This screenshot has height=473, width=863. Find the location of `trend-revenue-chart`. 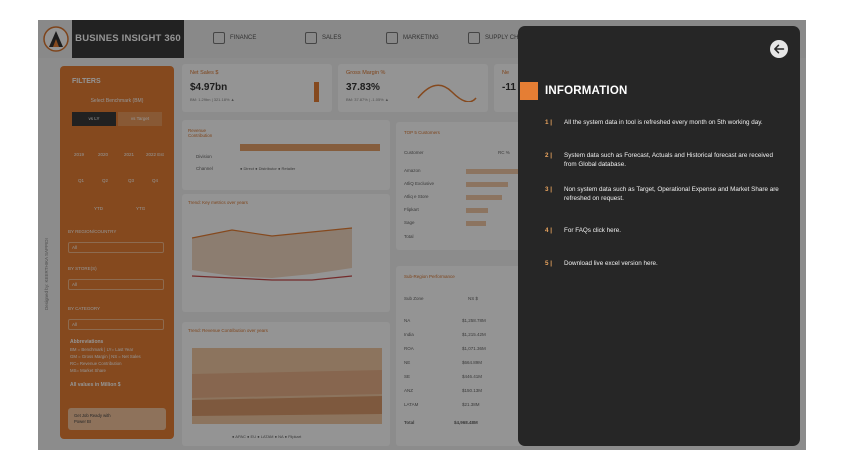

trend-revenue-chart is located at coordinates (287, 386).